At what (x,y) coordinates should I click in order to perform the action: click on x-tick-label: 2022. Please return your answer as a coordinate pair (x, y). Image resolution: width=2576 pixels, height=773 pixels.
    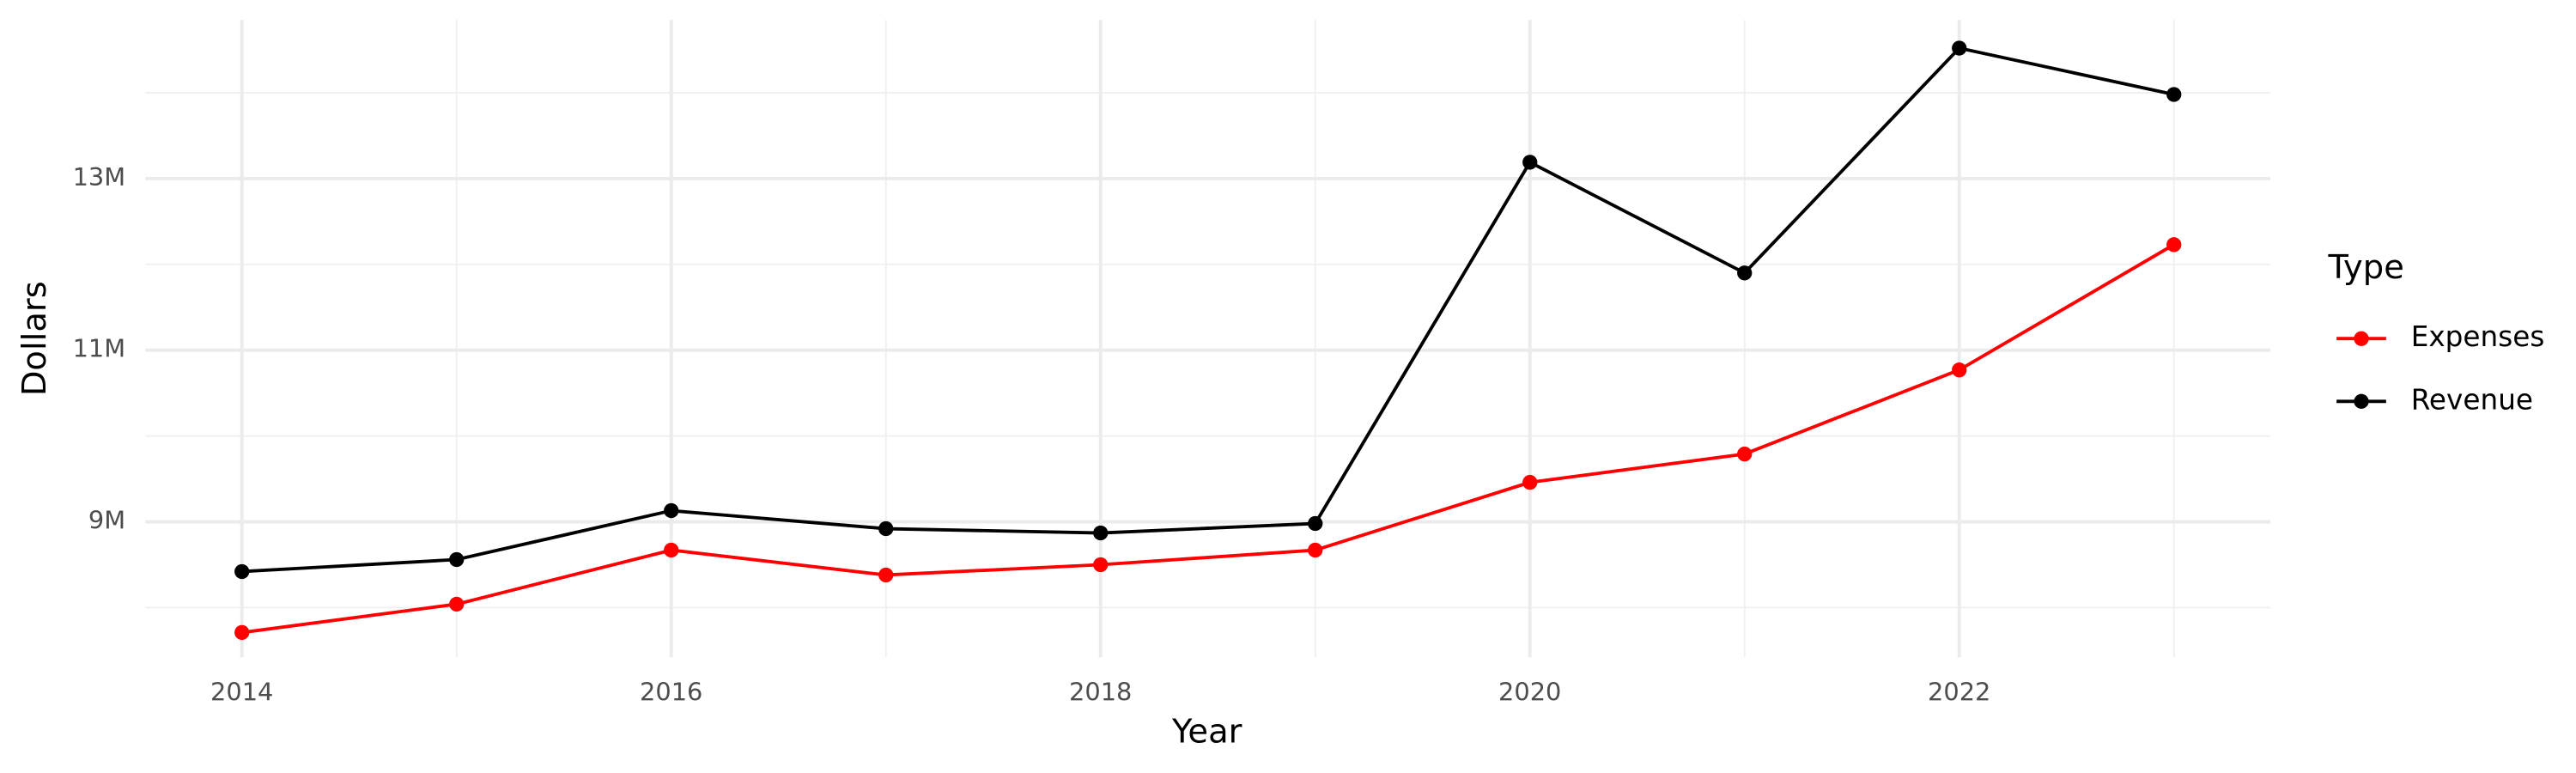
    Looking at the image, I should click on (1959, 692).